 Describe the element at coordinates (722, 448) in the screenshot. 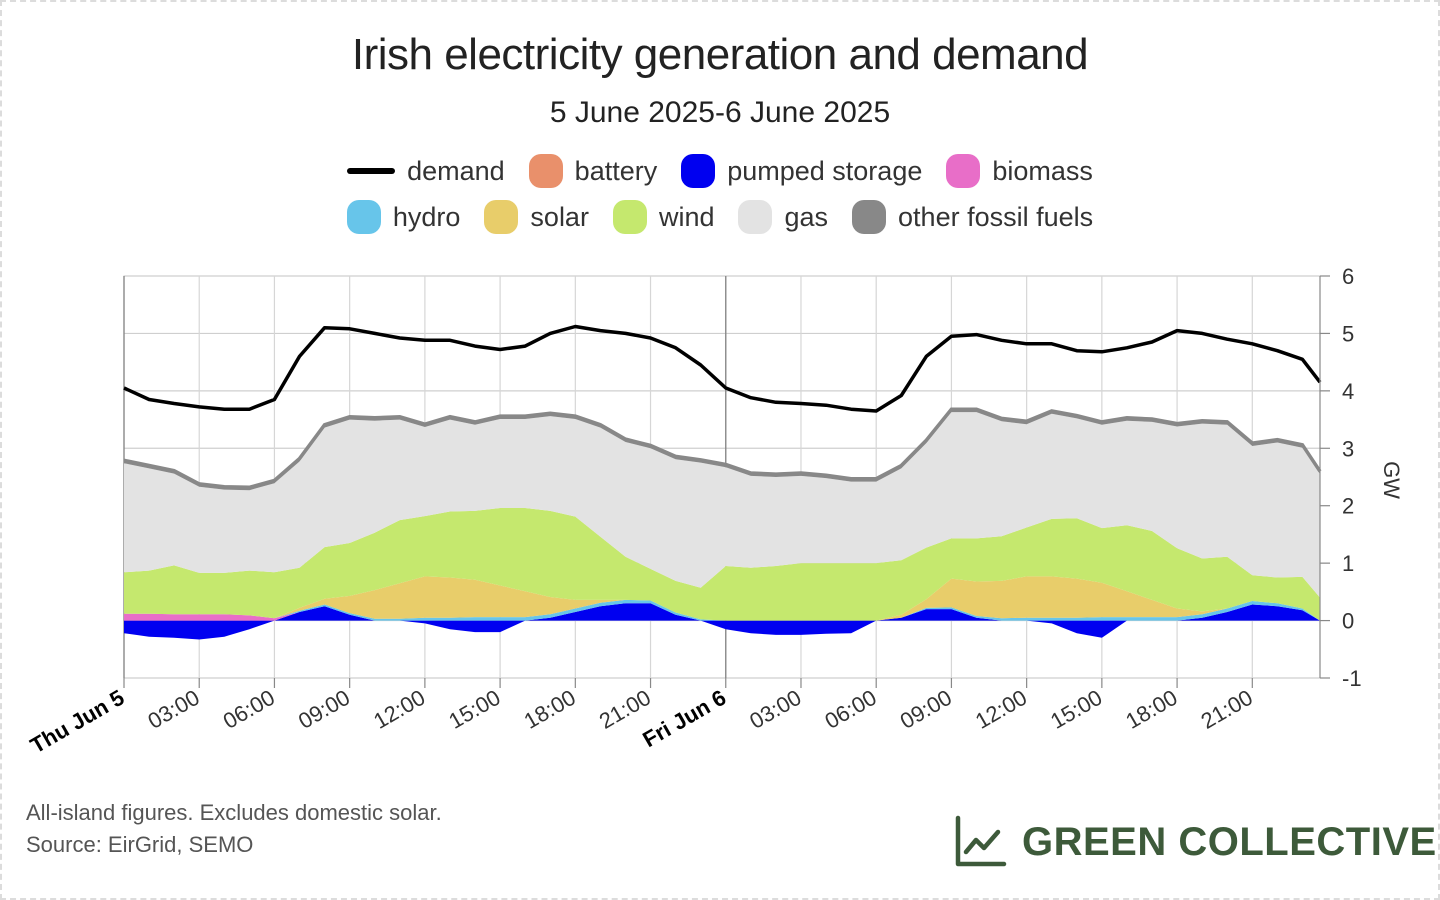

I see `area-edge-other_fossil` at that location.